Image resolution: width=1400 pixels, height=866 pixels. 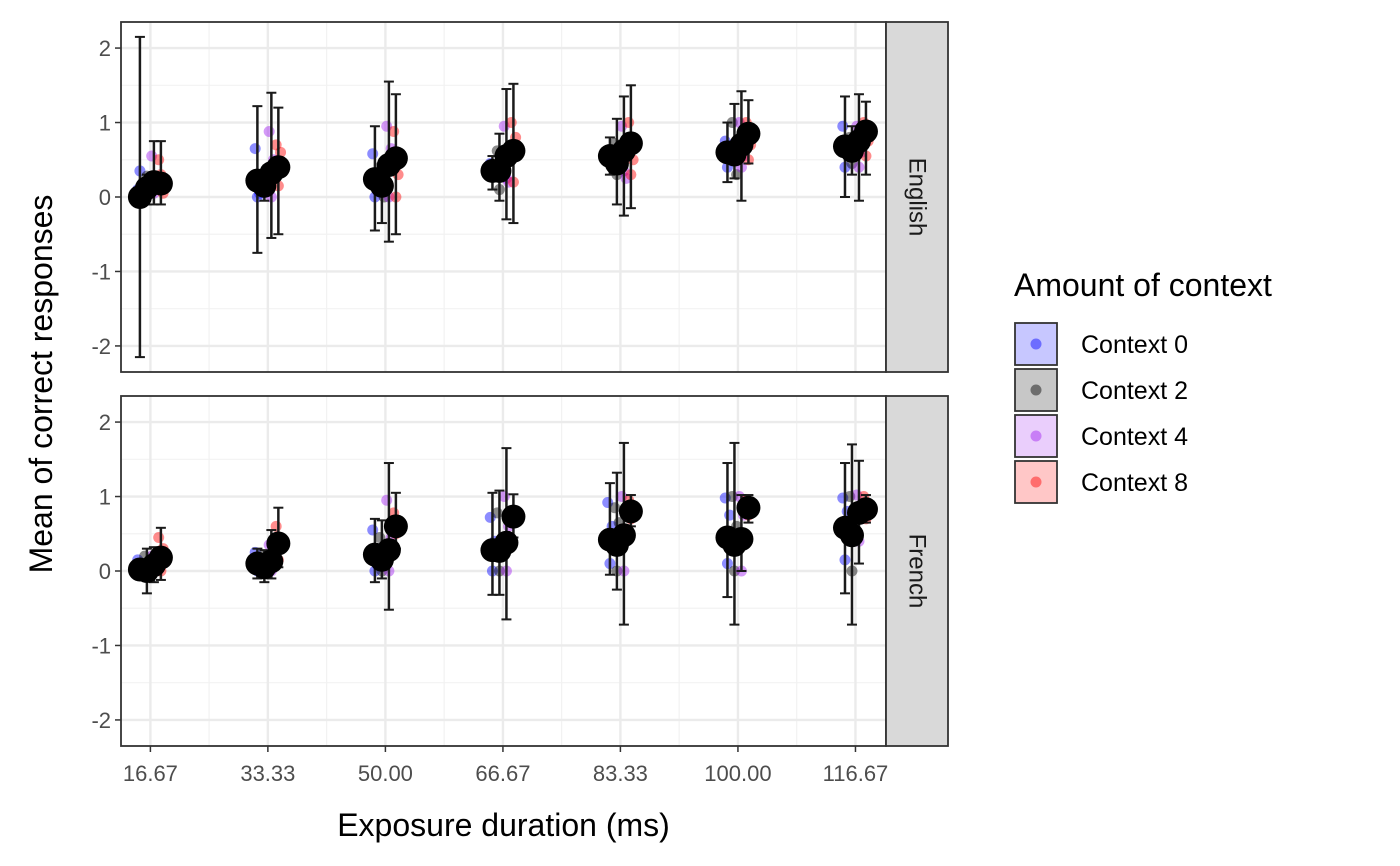 I want to click on facet-strip-label: French, so click(x=917, y=571).